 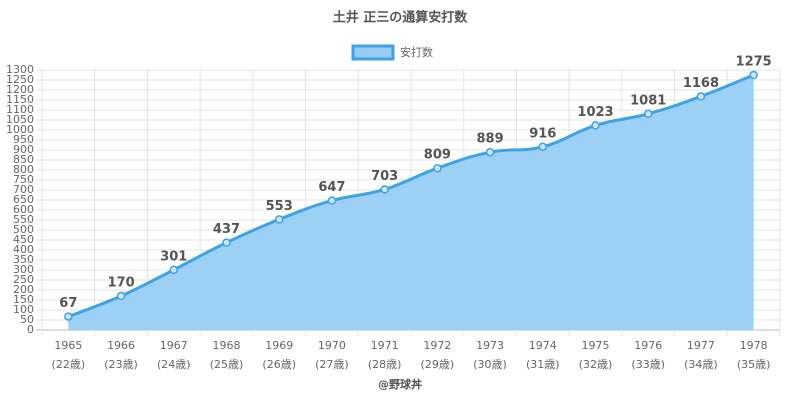 What do you see at coordinates (23, 239) in the screenshot?
I see `y-tick-label: 450` at bounding box center [23, 239].